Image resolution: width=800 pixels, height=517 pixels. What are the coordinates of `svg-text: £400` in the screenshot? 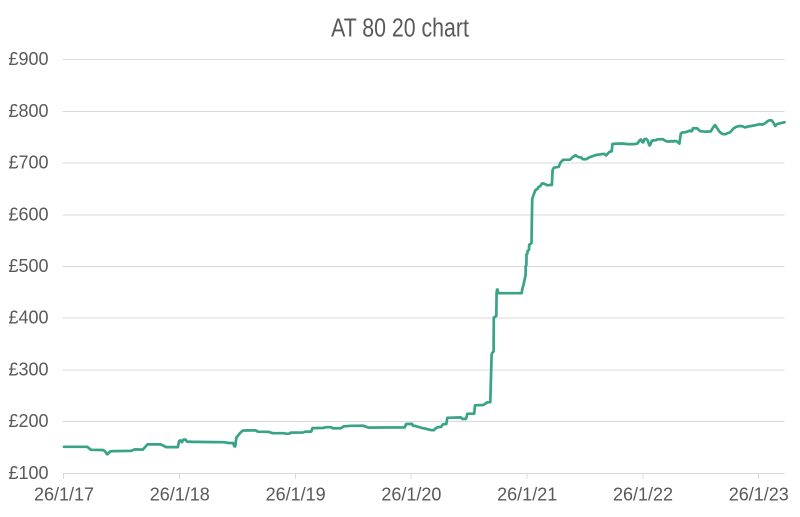 It's located at (28, 318).